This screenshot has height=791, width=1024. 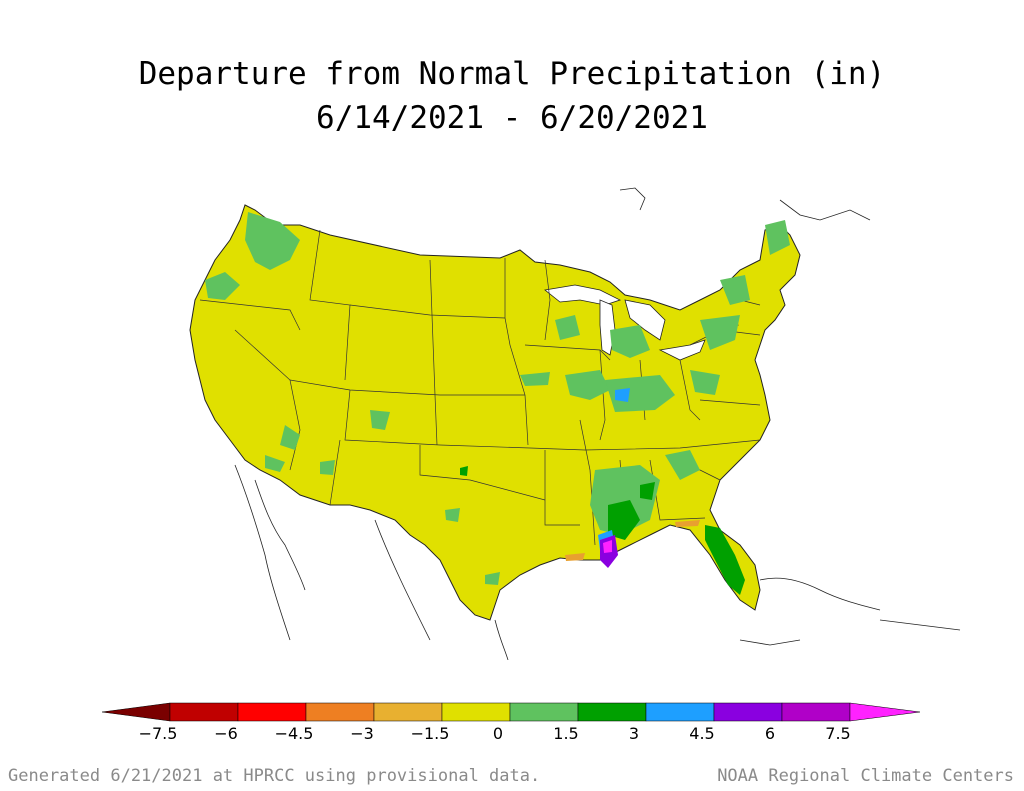 What do you see at coordinates (634, 733) in the screenshot?
I see `legend-tick-label: 3` at bounding box center [634, 733].